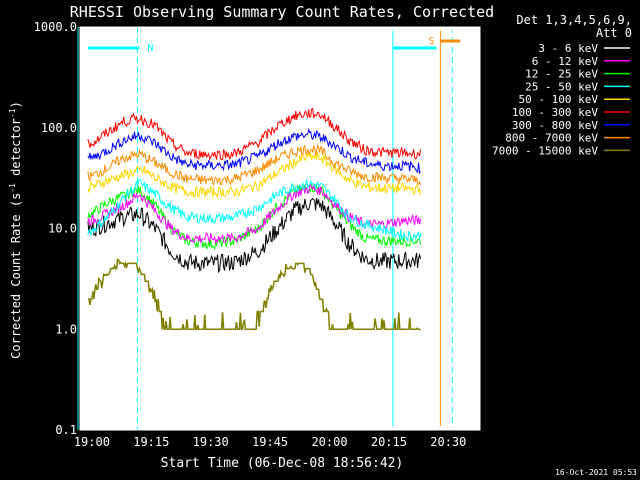 This screenshot has width=640, height=480. What do you see at coordinates (211, 442) in the screenshot?
I see `x-tick-label: 19:30` at bounding box center [211, 442].